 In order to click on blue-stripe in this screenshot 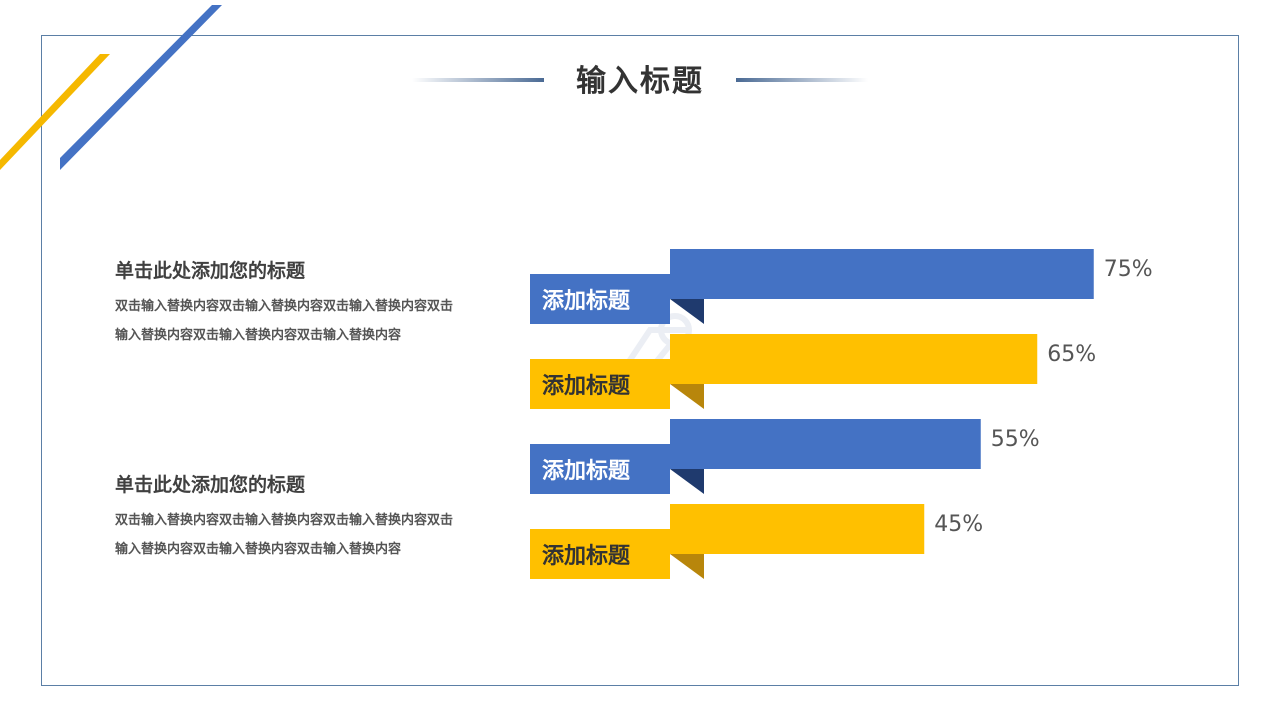, I will do `click(141, 87)`.